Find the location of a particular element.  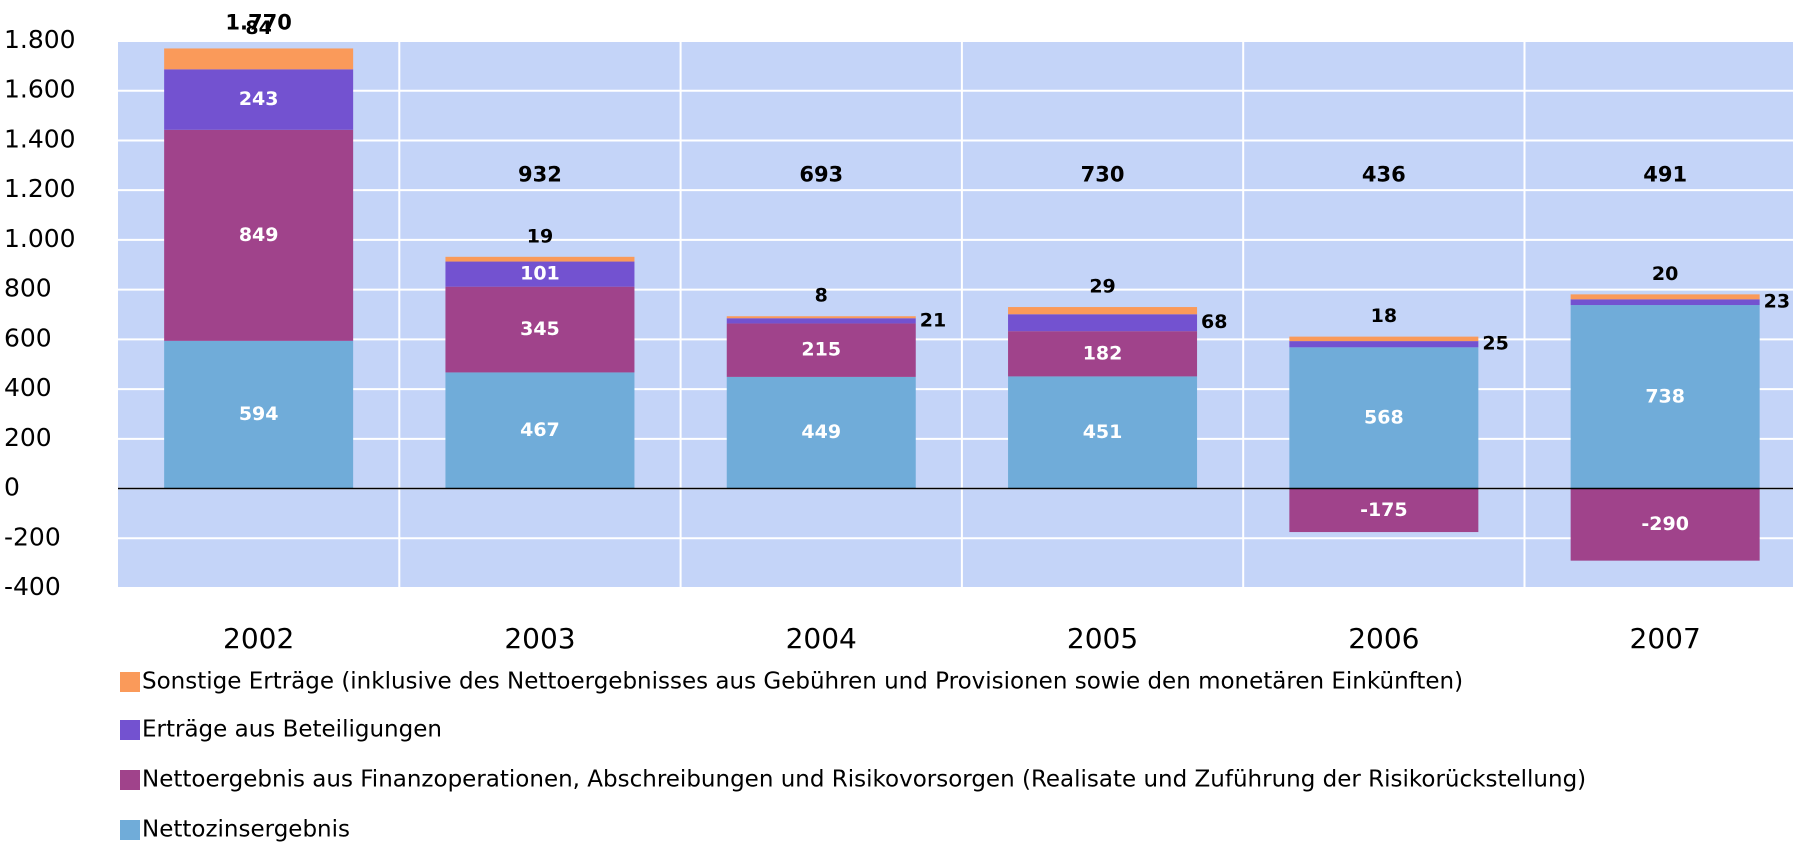

data-label: 243 is located at coordinates (259, 99).